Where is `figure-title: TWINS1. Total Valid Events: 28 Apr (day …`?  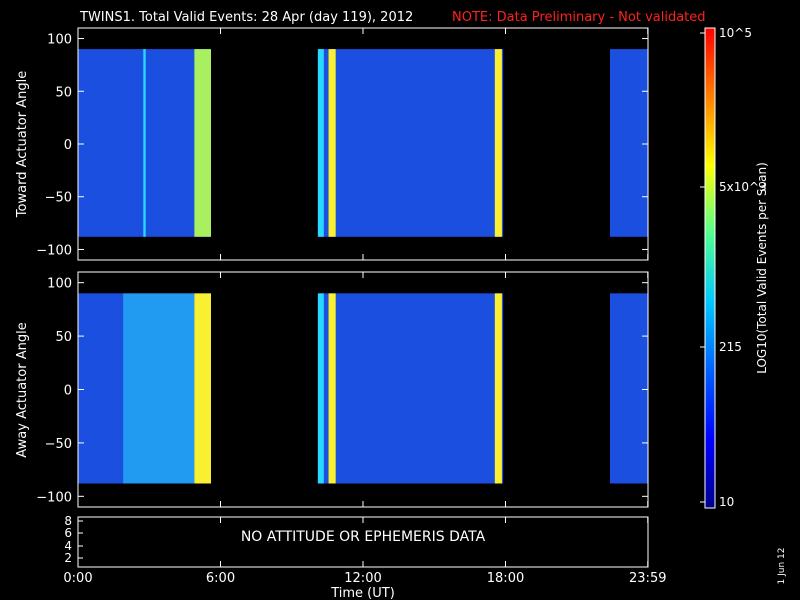
figure-title: TWINS1. Total Valid Events: 28 Apr (day … is located at coordinates (246, 17).